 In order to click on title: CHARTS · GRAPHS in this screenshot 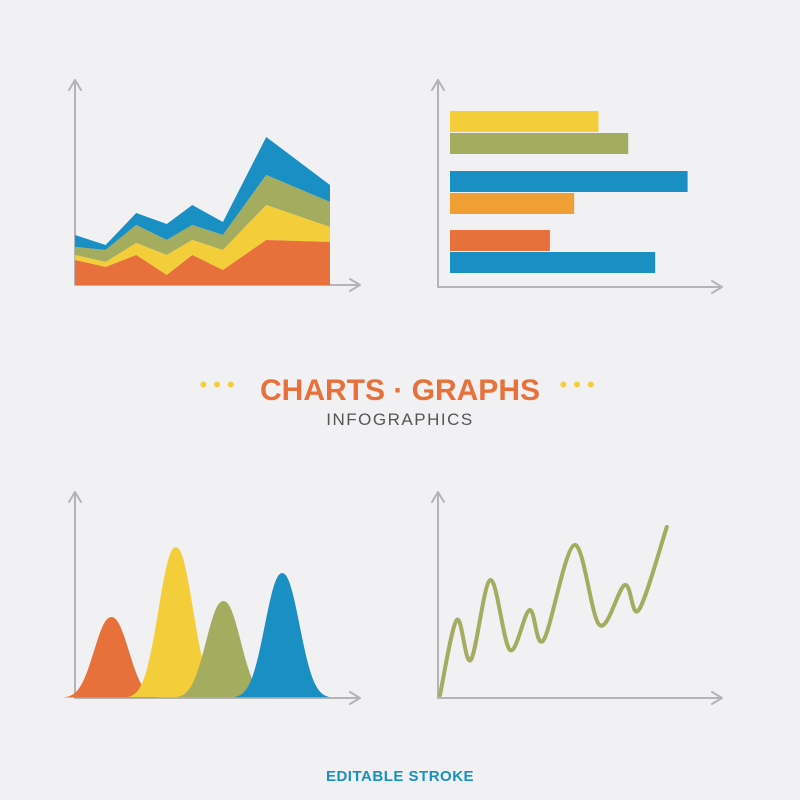, I will do `click(400, 390)`.